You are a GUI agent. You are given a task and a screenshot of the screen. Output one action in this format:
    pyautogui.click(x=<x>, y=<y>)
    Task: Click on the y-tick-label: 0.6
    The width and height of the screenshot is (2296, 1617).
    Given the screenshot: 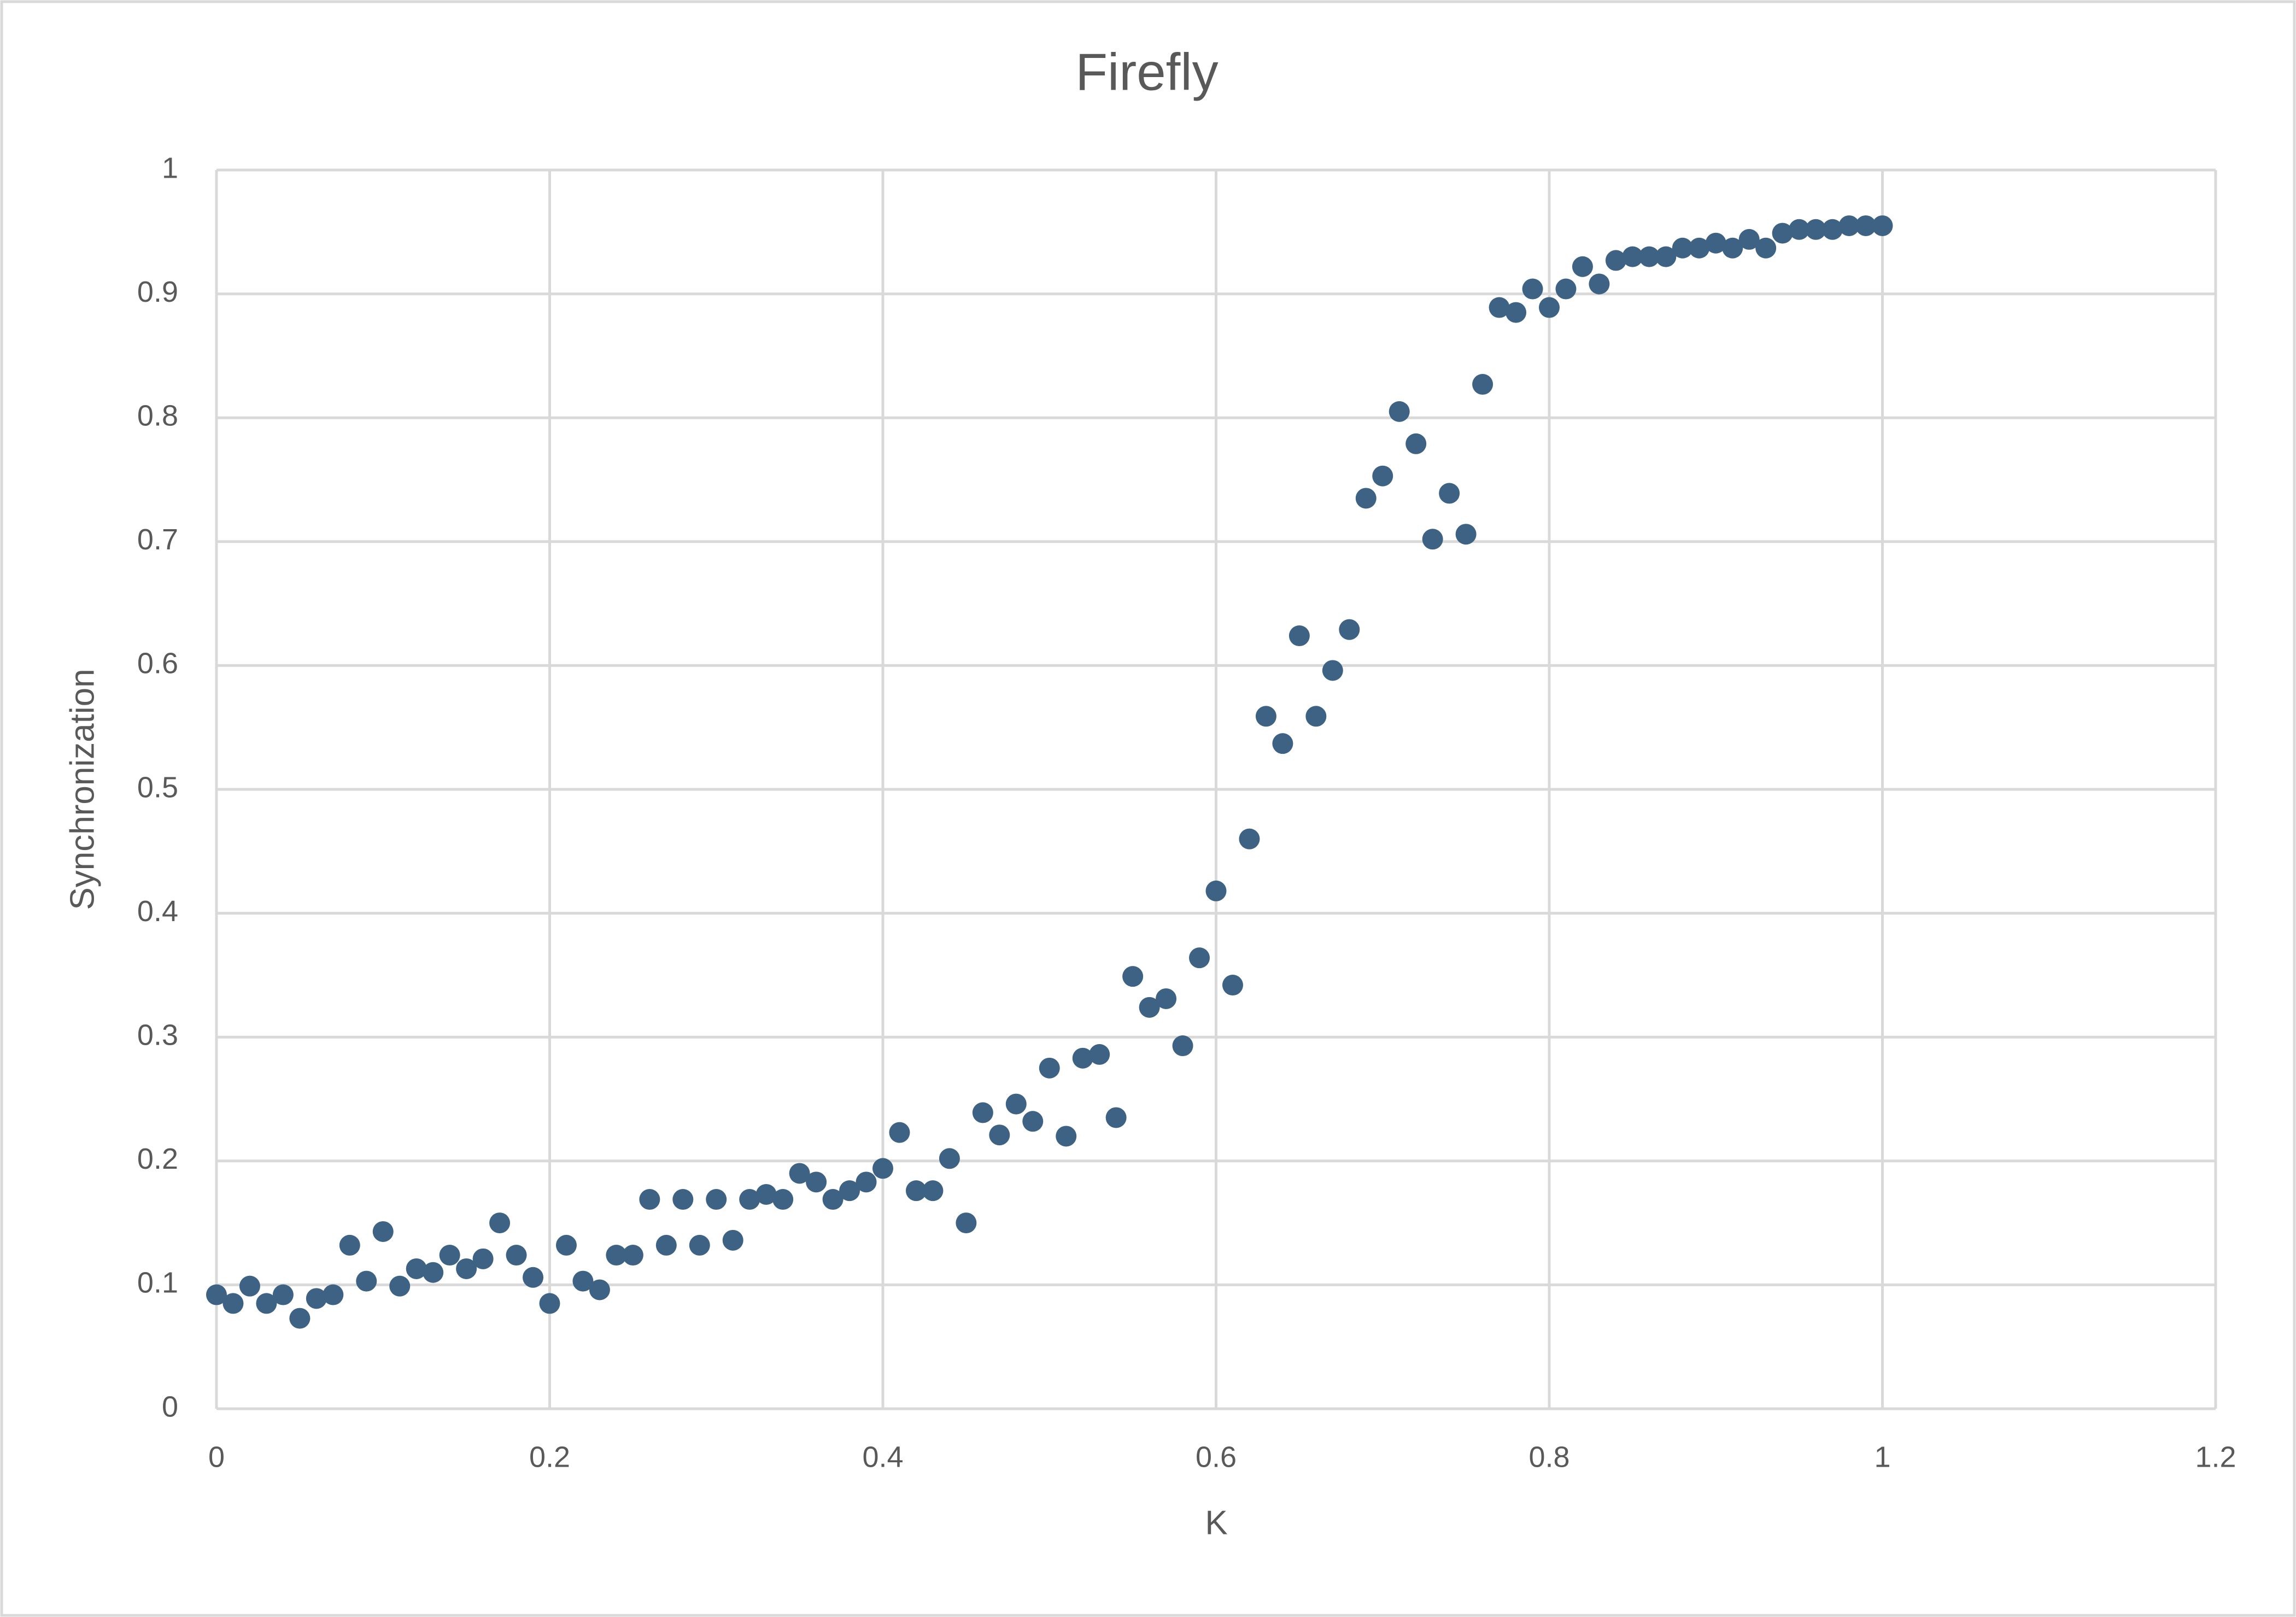 What is the action you would take?
    pyautogui.click(x=157, y=663)
    